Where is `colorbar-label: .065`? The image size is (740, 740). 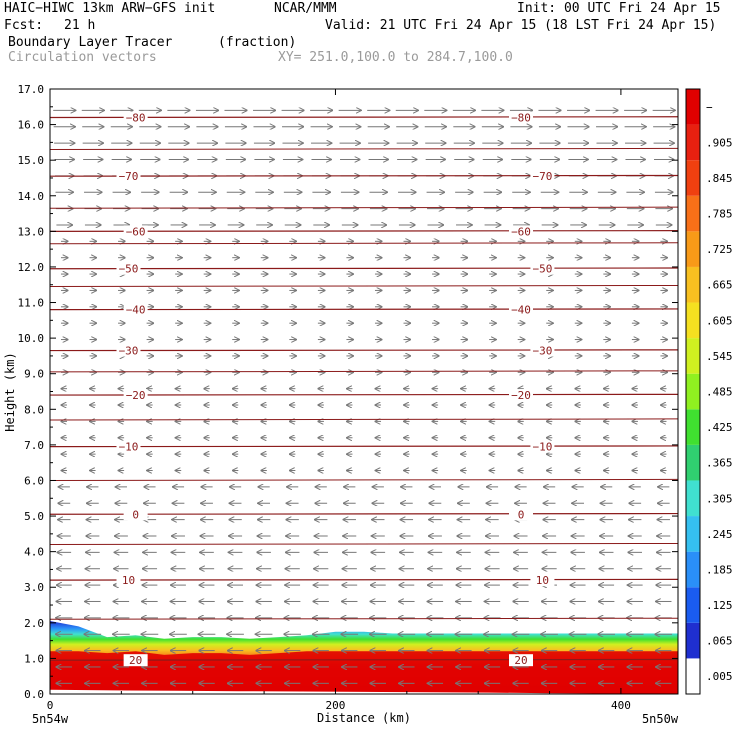
colorbar-label: .065 is located at coordinates (719, 641).